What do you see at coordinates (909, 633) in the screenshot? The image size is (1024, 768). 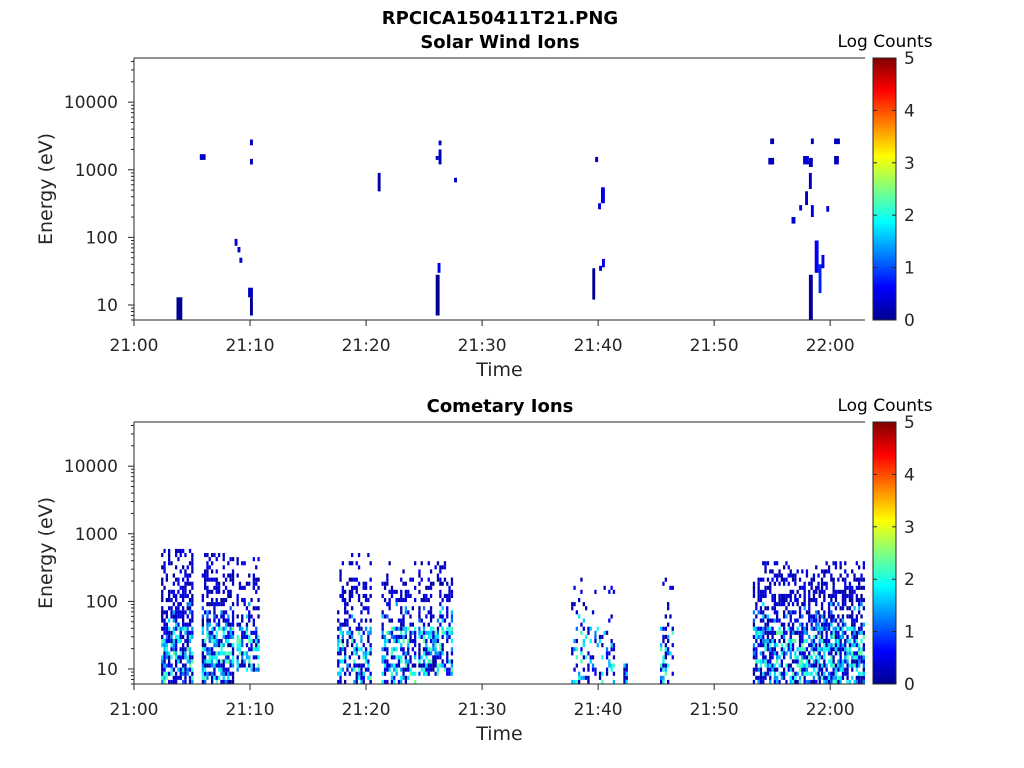 I see `colorbar-tick-label: 1` at bounding box center [909, 633].